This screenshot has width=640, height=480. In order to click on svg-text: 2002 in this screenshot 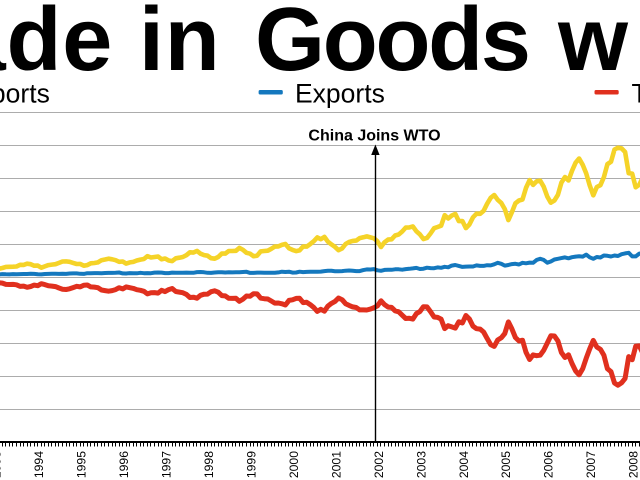, I will do `click(379, 464)`.